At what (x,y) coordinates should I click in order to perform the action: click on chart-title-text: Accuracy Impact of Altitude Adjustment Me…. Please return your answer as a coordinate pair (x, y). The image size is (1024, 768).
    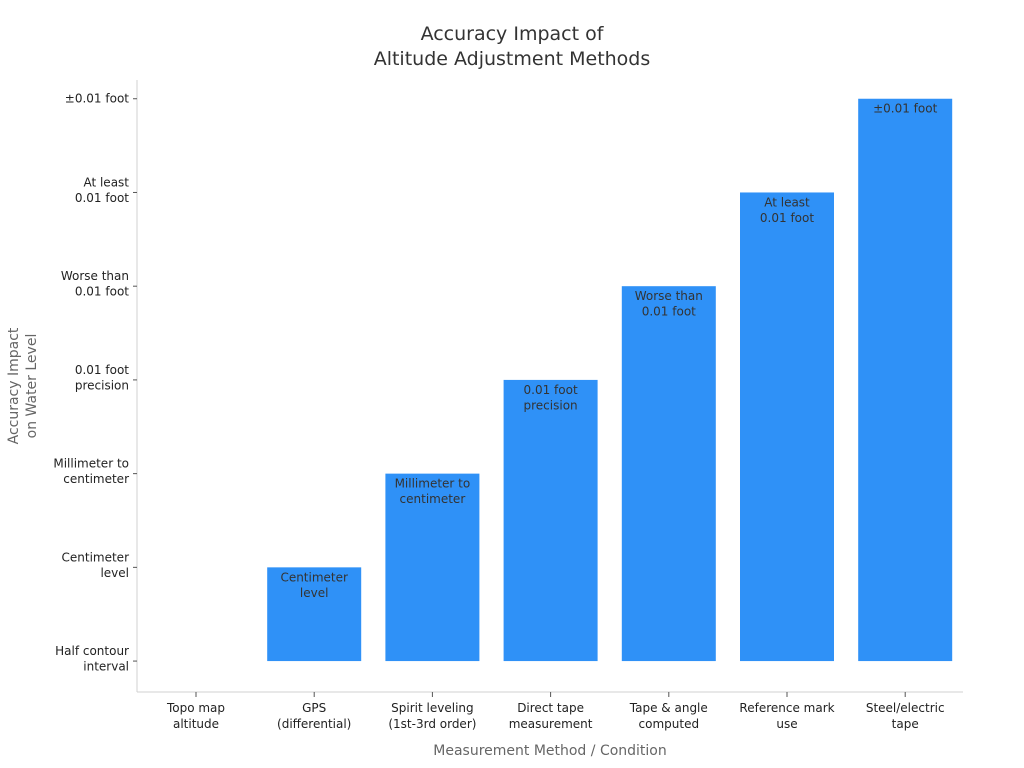
    Looking at the image, I should click on (512, 46).